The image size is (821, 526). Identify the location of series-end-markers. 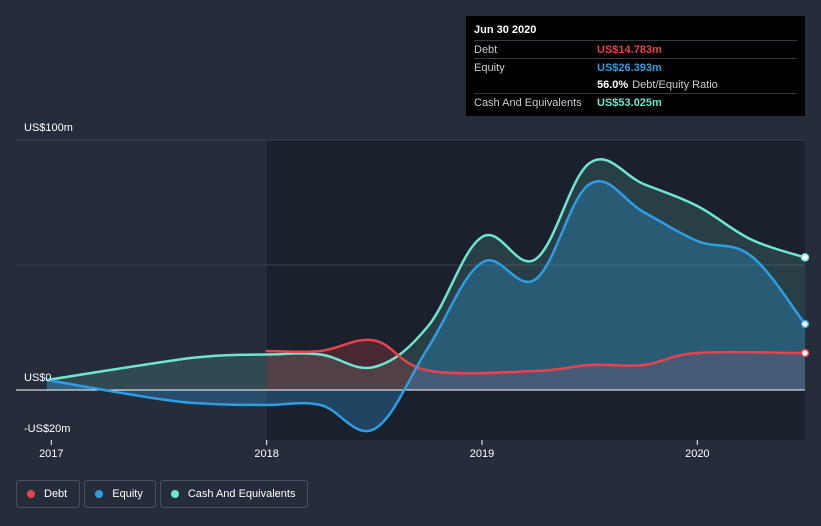
(805, 305).